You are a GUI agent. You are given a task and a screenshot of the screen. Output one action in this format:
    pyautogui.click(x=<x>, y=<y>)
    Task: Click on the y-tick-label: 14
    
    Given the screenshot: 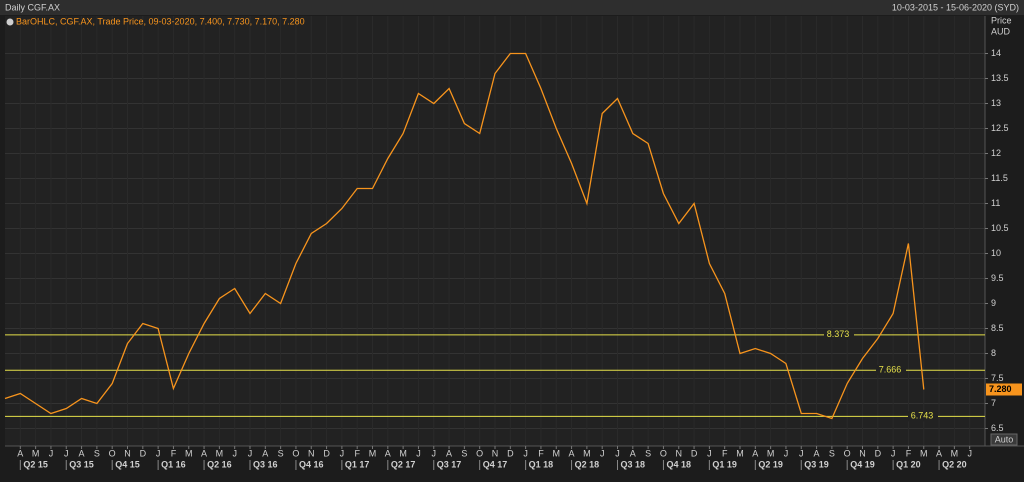 What is the action you would take?
    pyautogui.click(x=996, y=53)
    